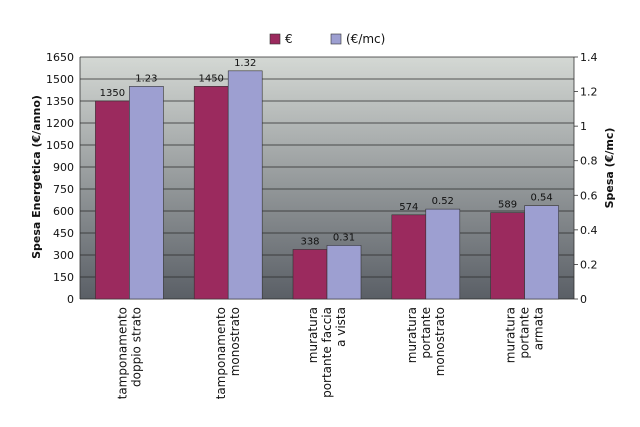 This screenshot has width=640, height=427. What do you see at coordinates (289, 39) in the screenshot?
I see `legend-label-euro: €` at bounding box center [289, 39].